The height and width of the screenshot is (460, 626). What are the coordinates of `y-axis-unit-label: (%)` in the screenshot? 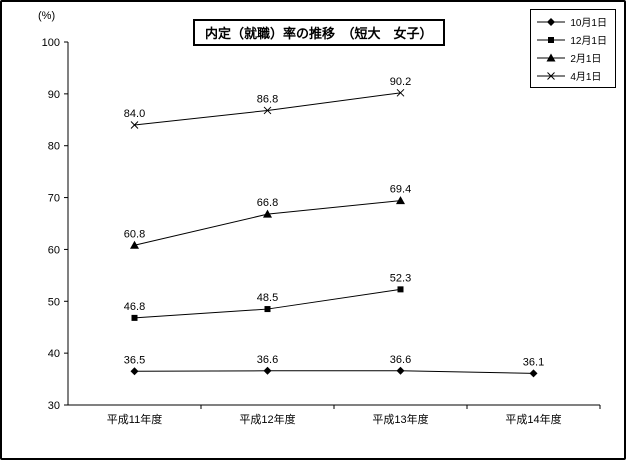 It's located at (47, 16).